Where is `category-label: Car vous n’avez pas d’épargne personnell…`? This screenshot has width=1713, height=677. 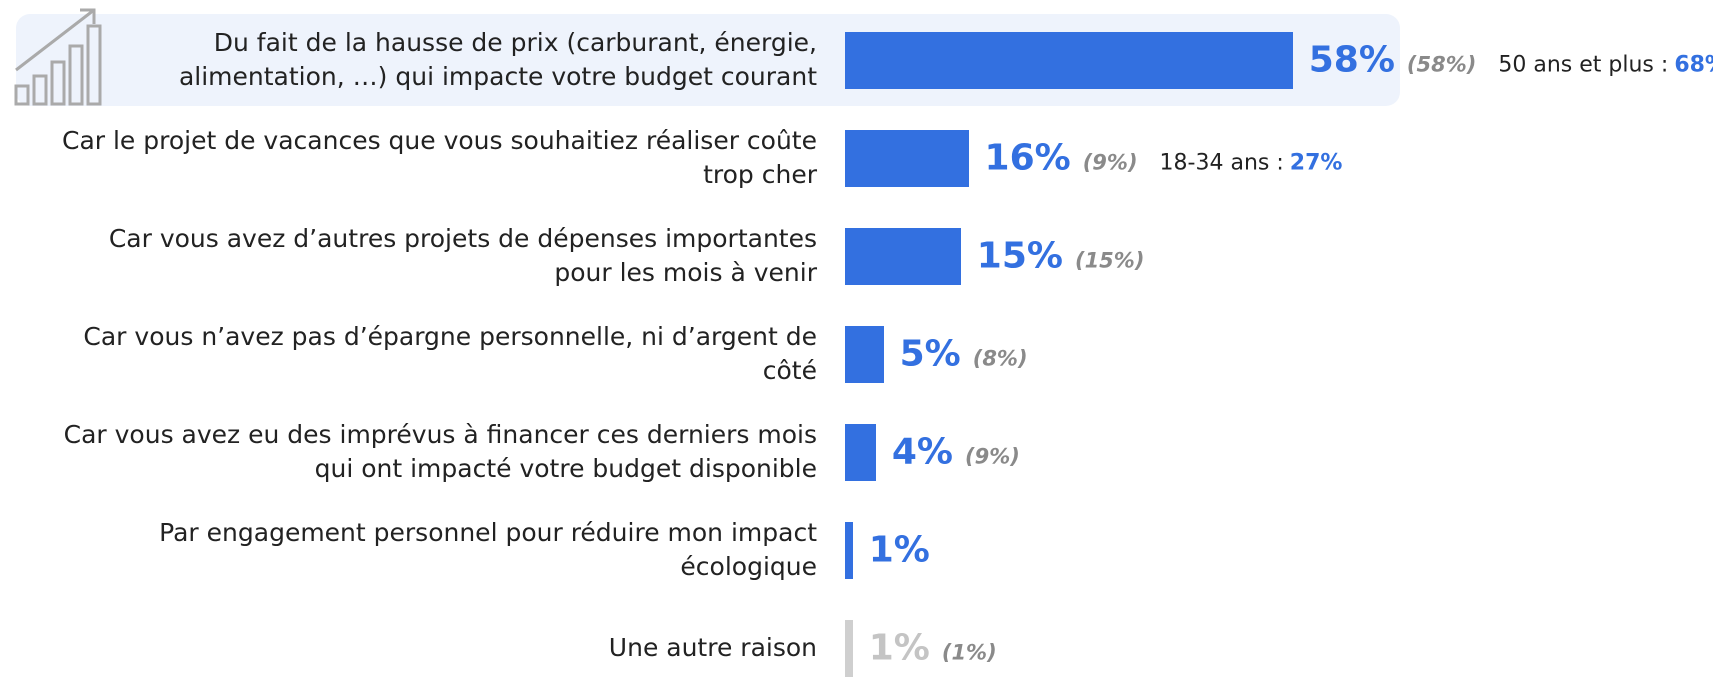 category-label: Car vous n’avez pas d’épargne personnell… is located at coordinates (450, 353).